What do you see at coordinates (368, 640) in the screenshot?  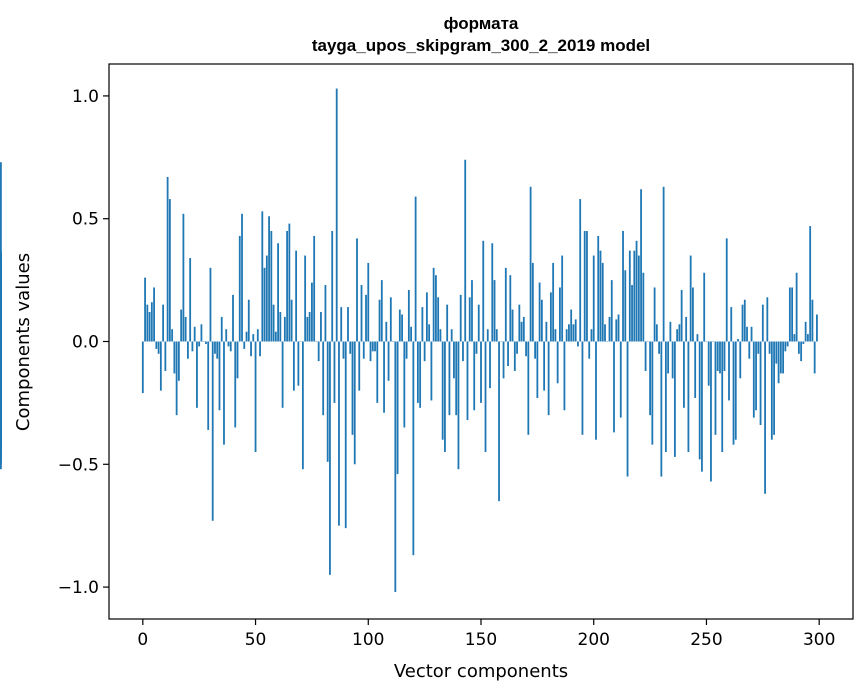 I see `x-tick-label: 100` at bounding box center [368, 640].